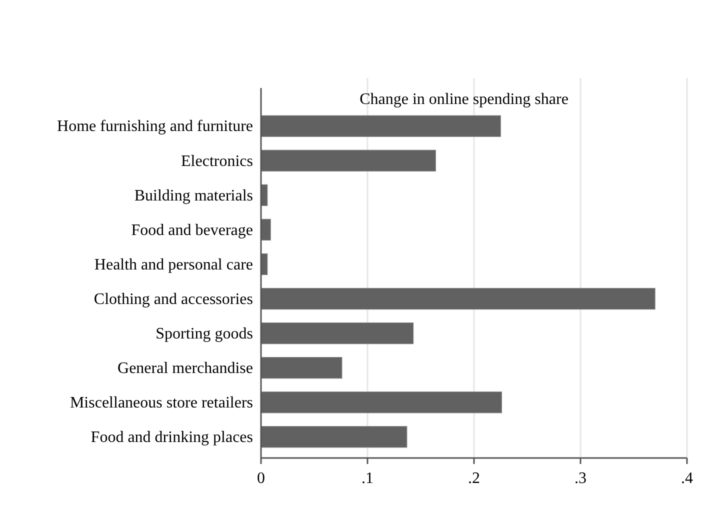 The height and width of the screenshot is (525, 712). Describe the element at coordinates (173, 299) in the screenshot. I see `y-tick-label: Clothing and accessories` at that location.